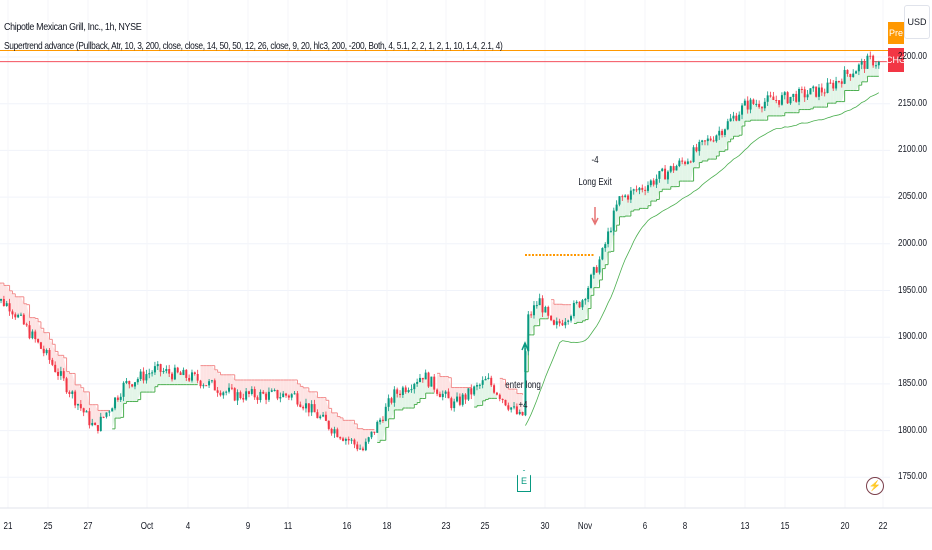  Describe the element at coordinates (917, 22) in the screenshot. I see `currency-button: USD` at that location.